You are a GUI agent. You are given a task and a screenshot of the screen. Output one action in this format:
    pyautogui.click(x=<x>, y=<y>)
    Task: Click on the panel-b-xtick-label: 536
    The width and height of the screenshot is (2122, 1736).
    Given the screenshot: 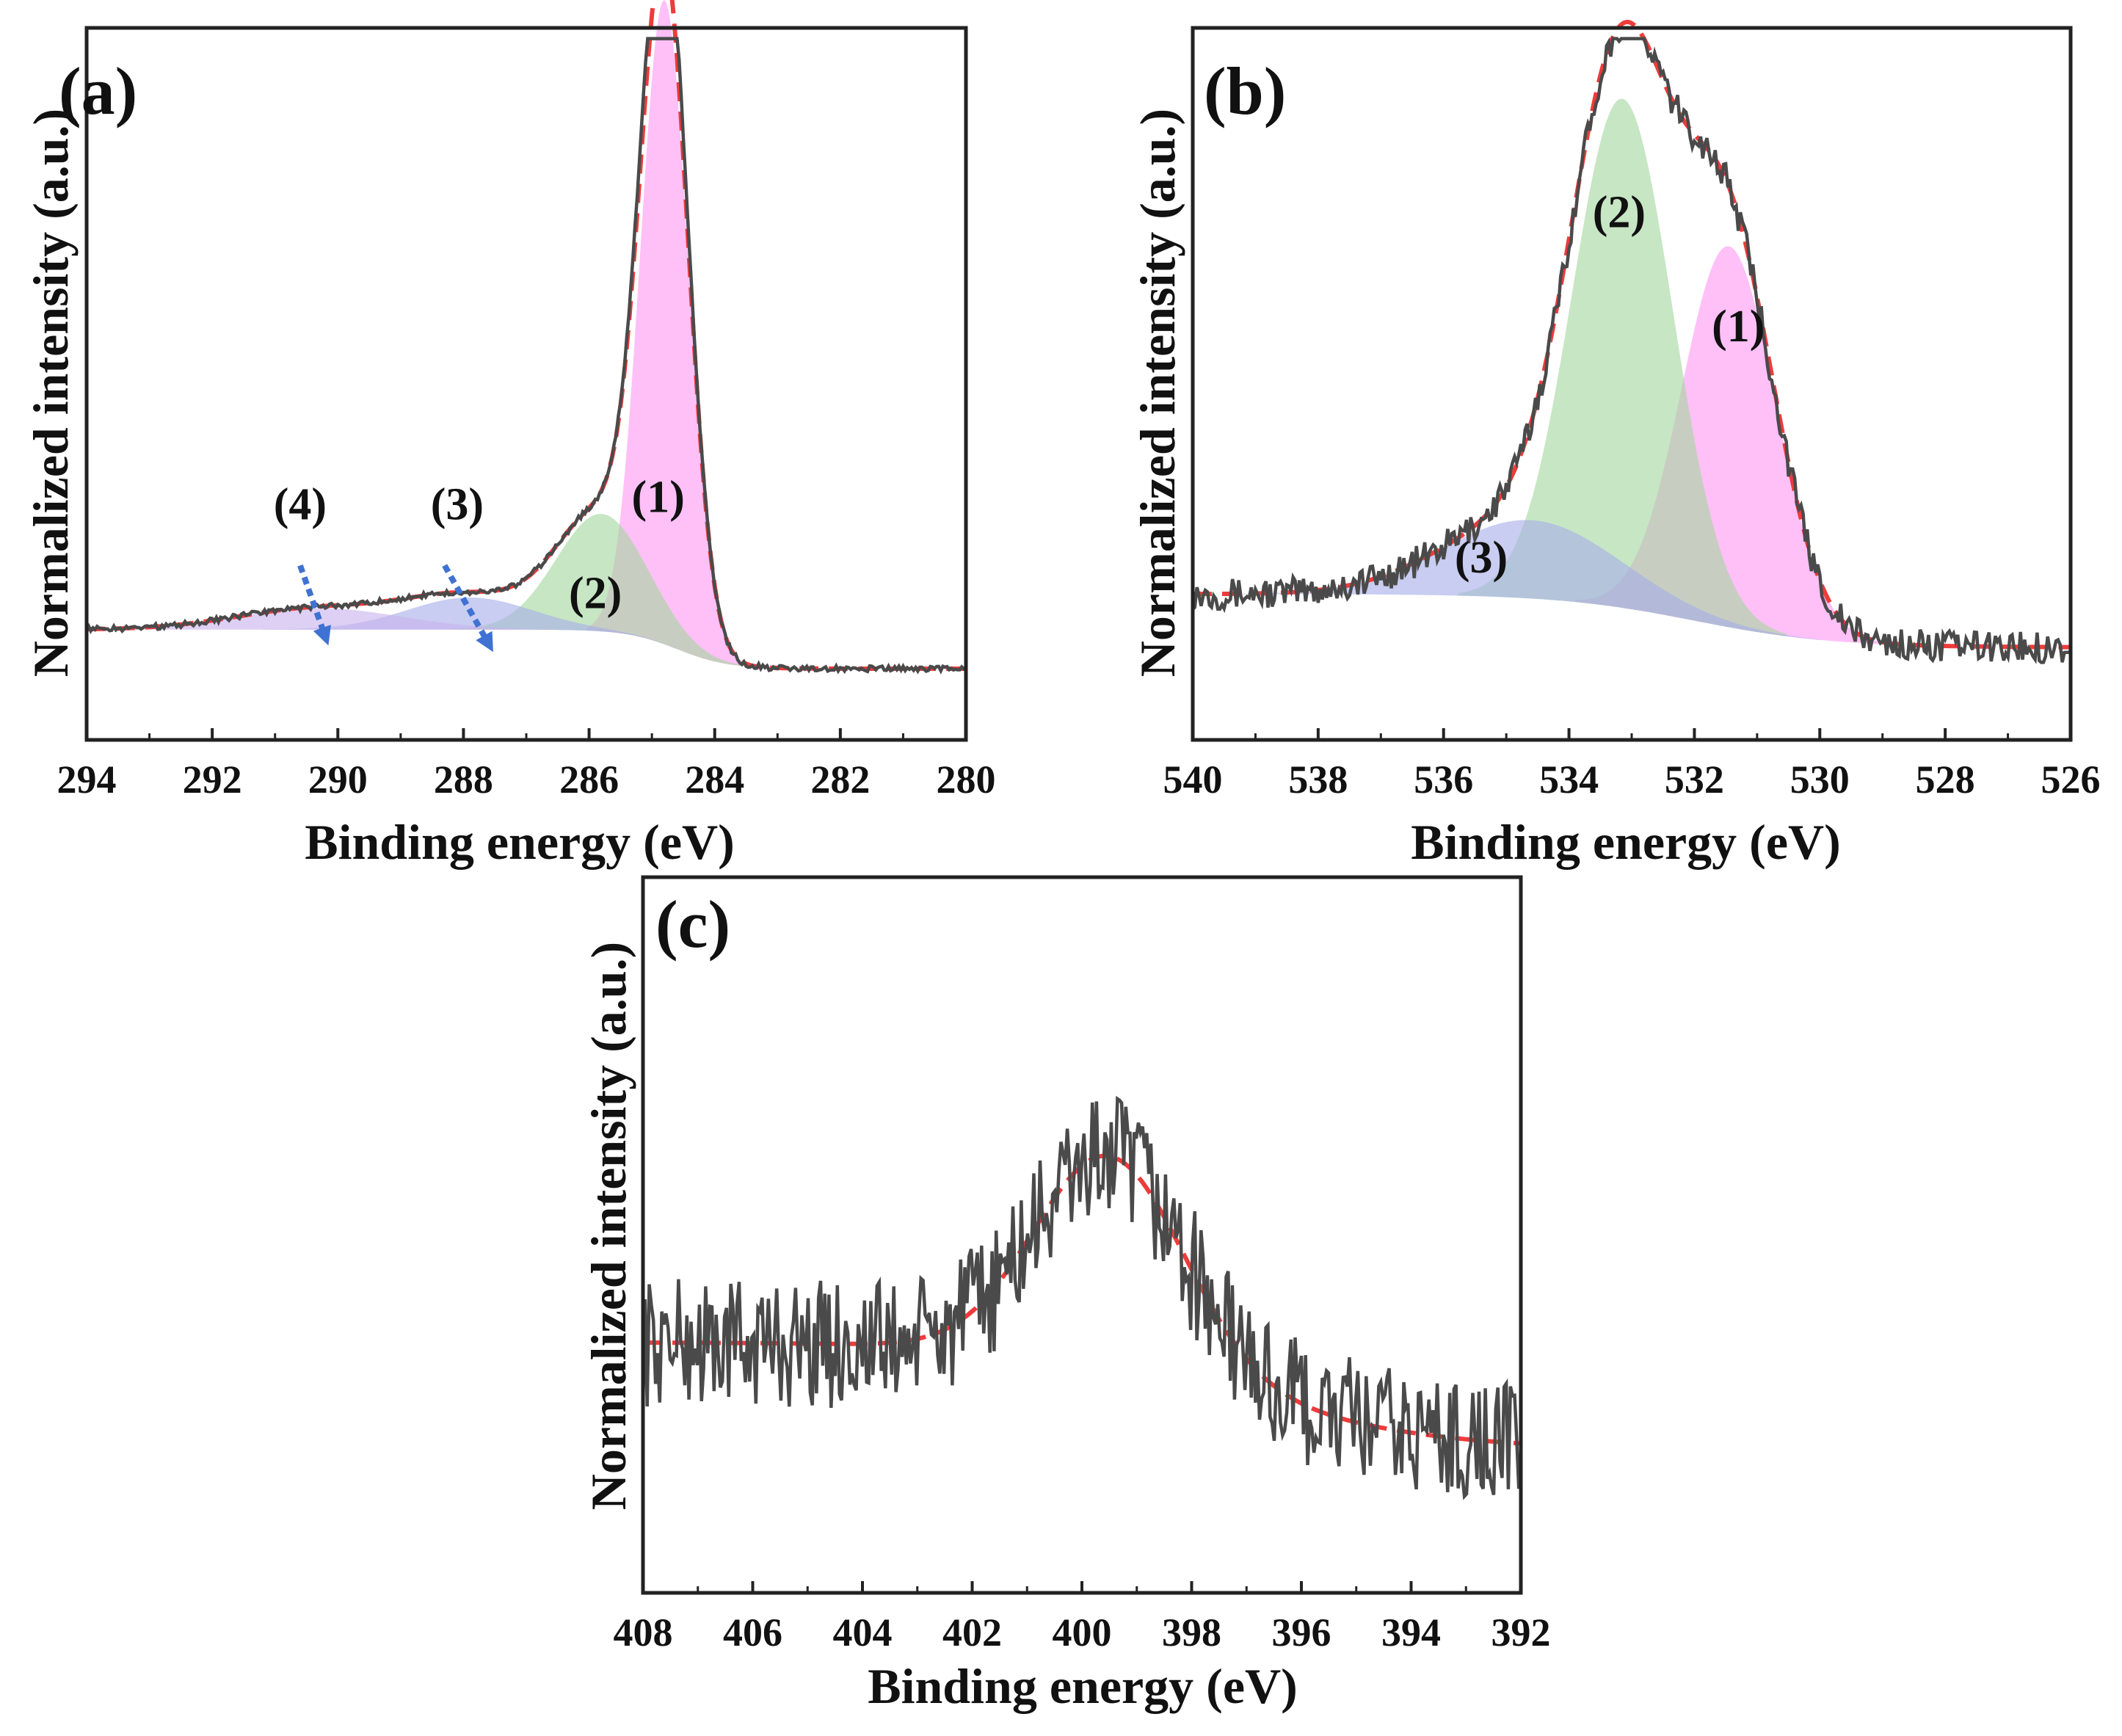 What is the action you would take?
    pyautogui.click(x=1443, y=780)
    